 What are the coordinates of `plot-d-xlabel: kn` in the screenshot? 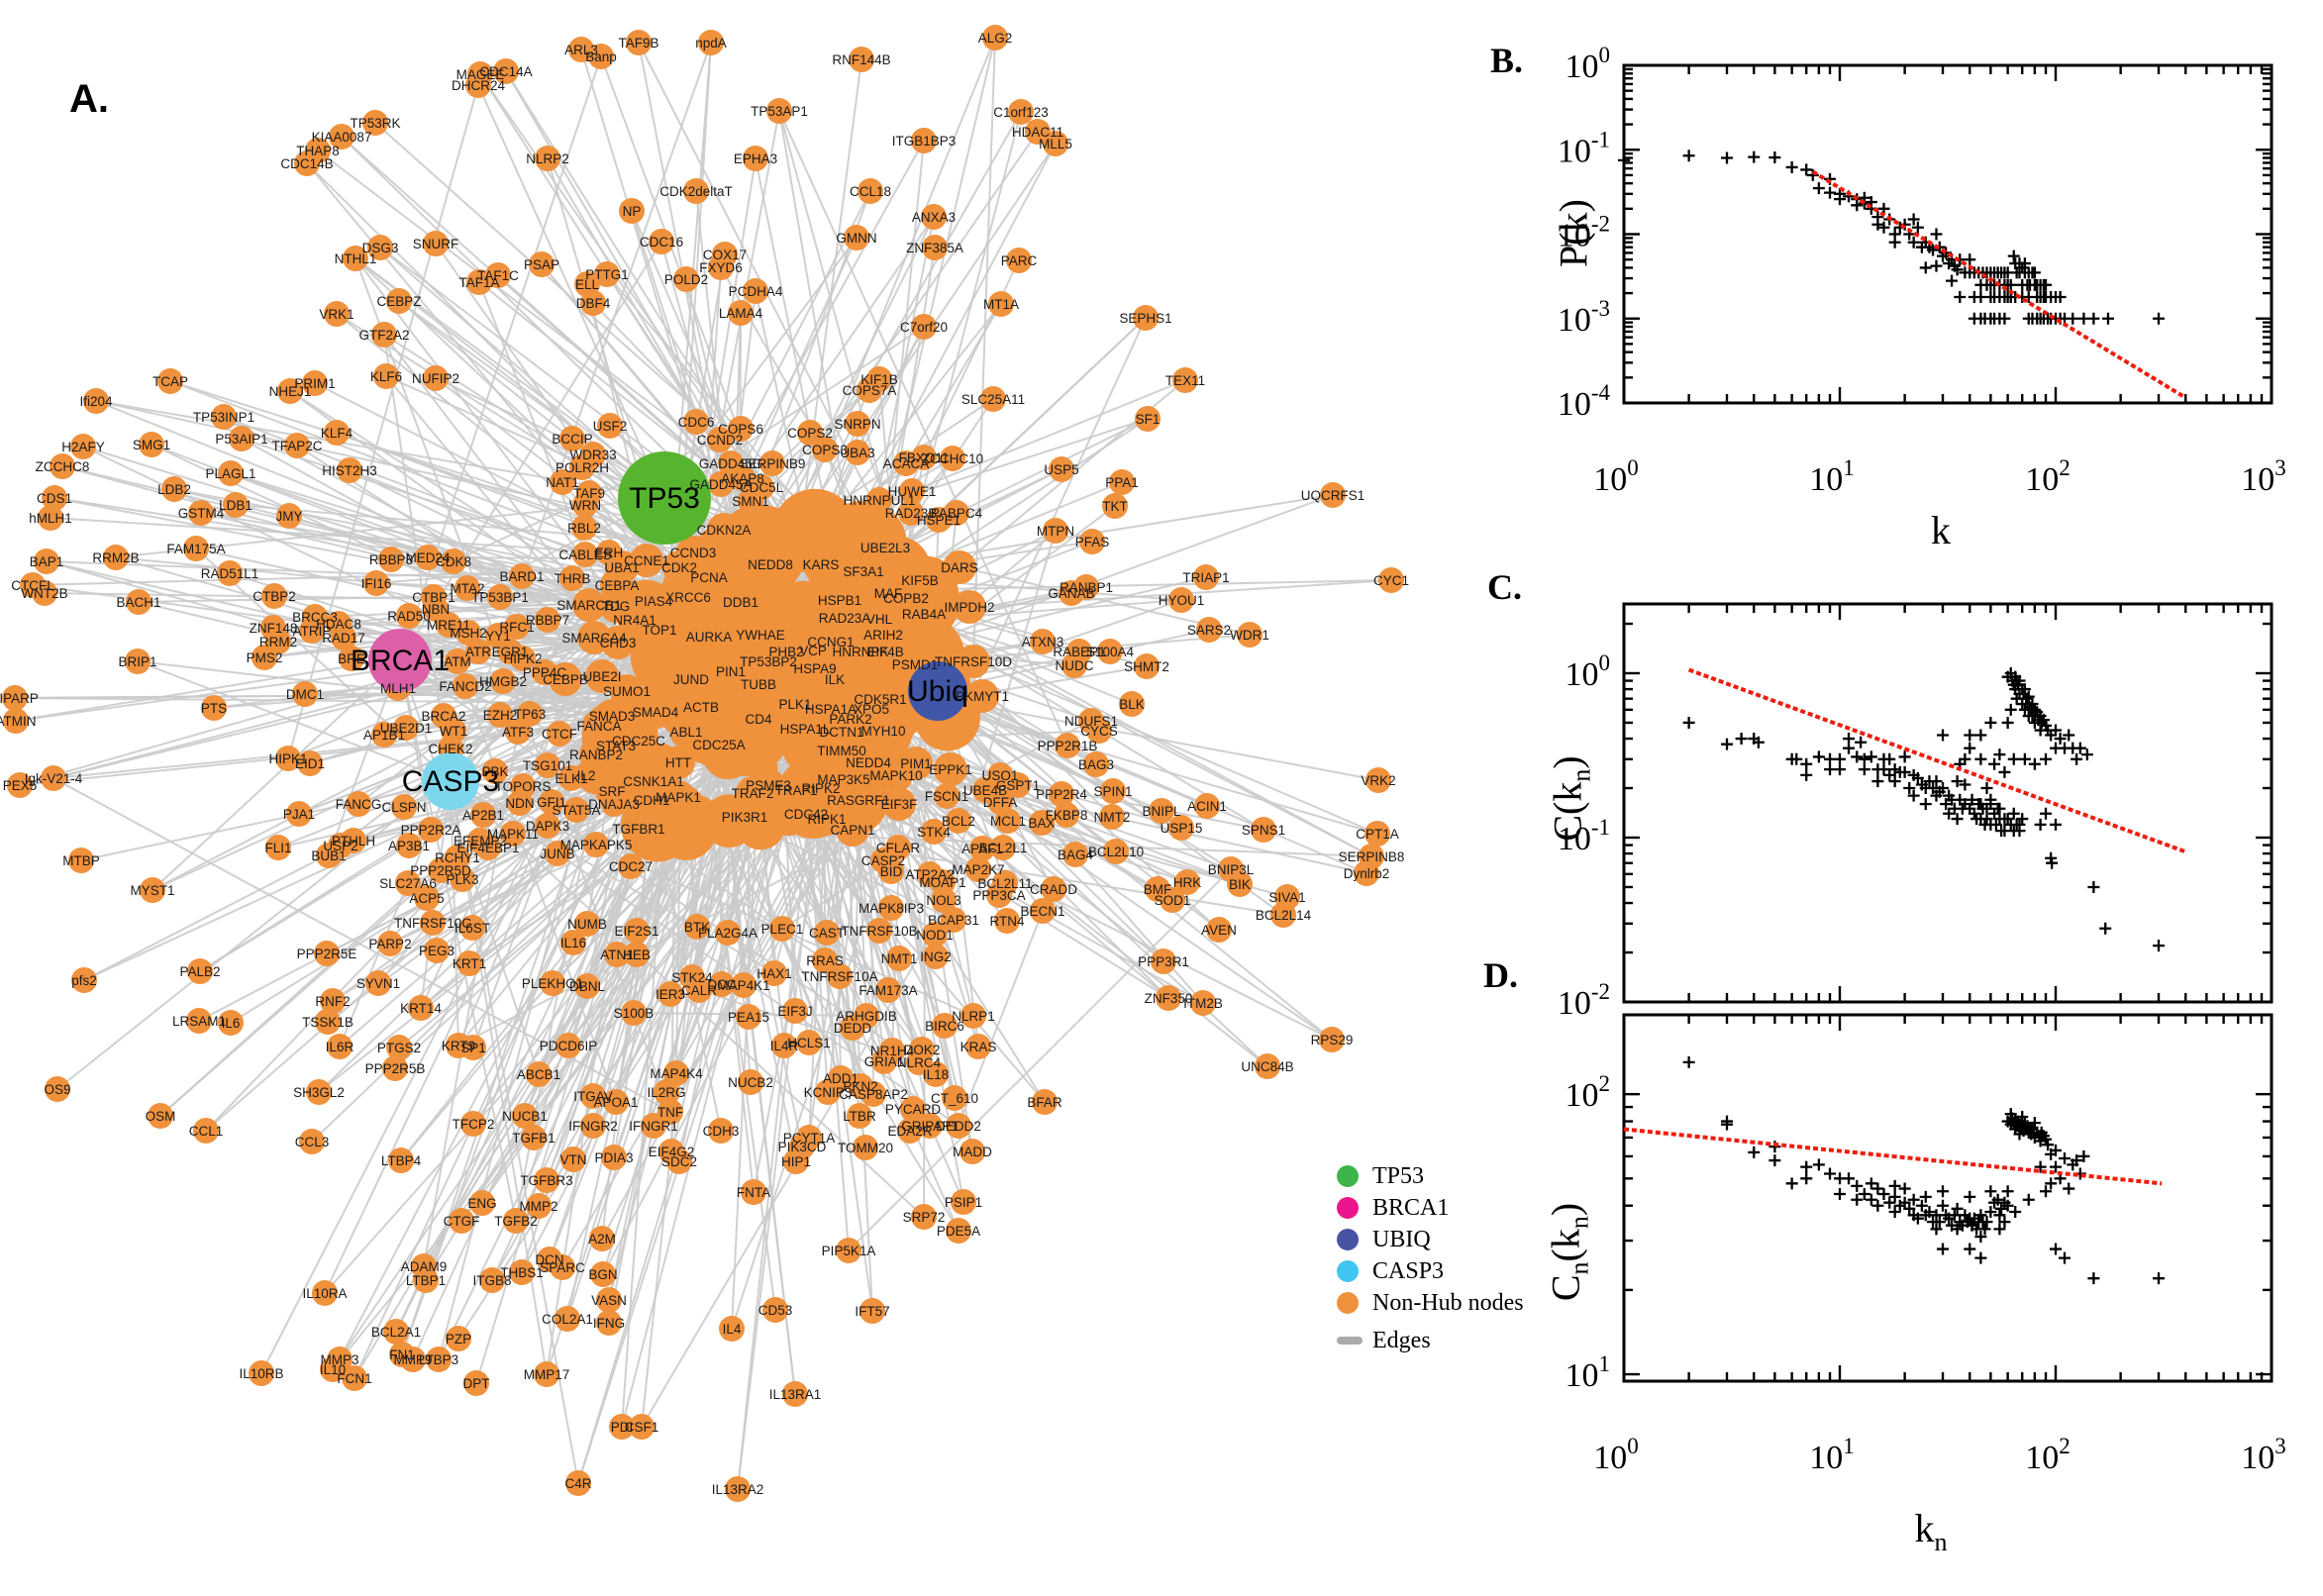 It's located at (1931, 1531).